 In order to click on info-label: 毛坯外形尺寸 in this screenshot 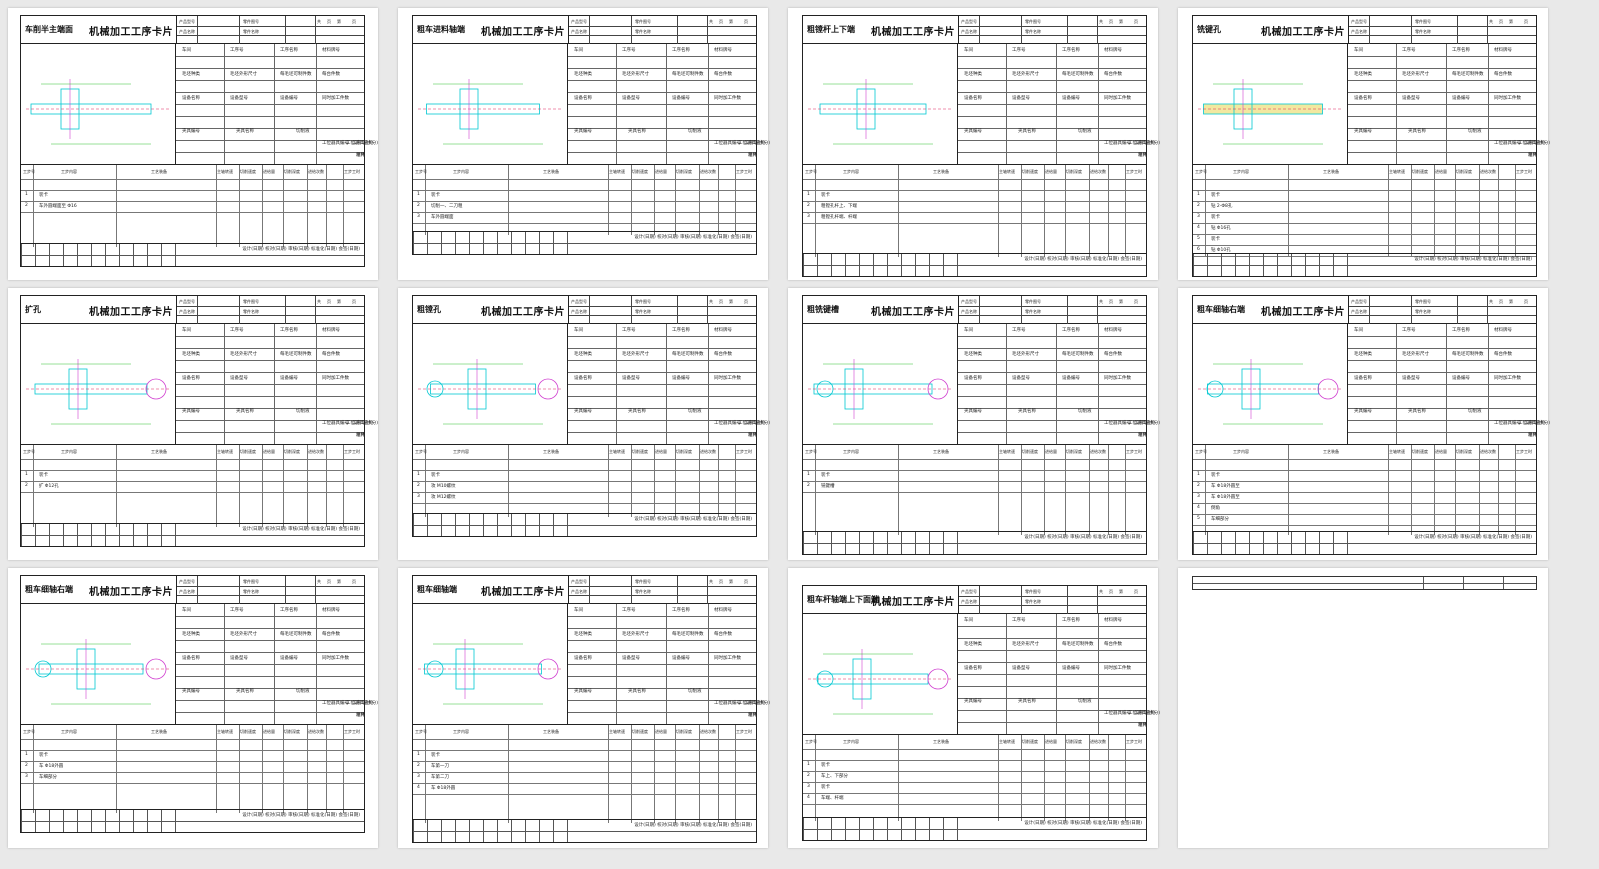, I will do `click(243, 354)`.